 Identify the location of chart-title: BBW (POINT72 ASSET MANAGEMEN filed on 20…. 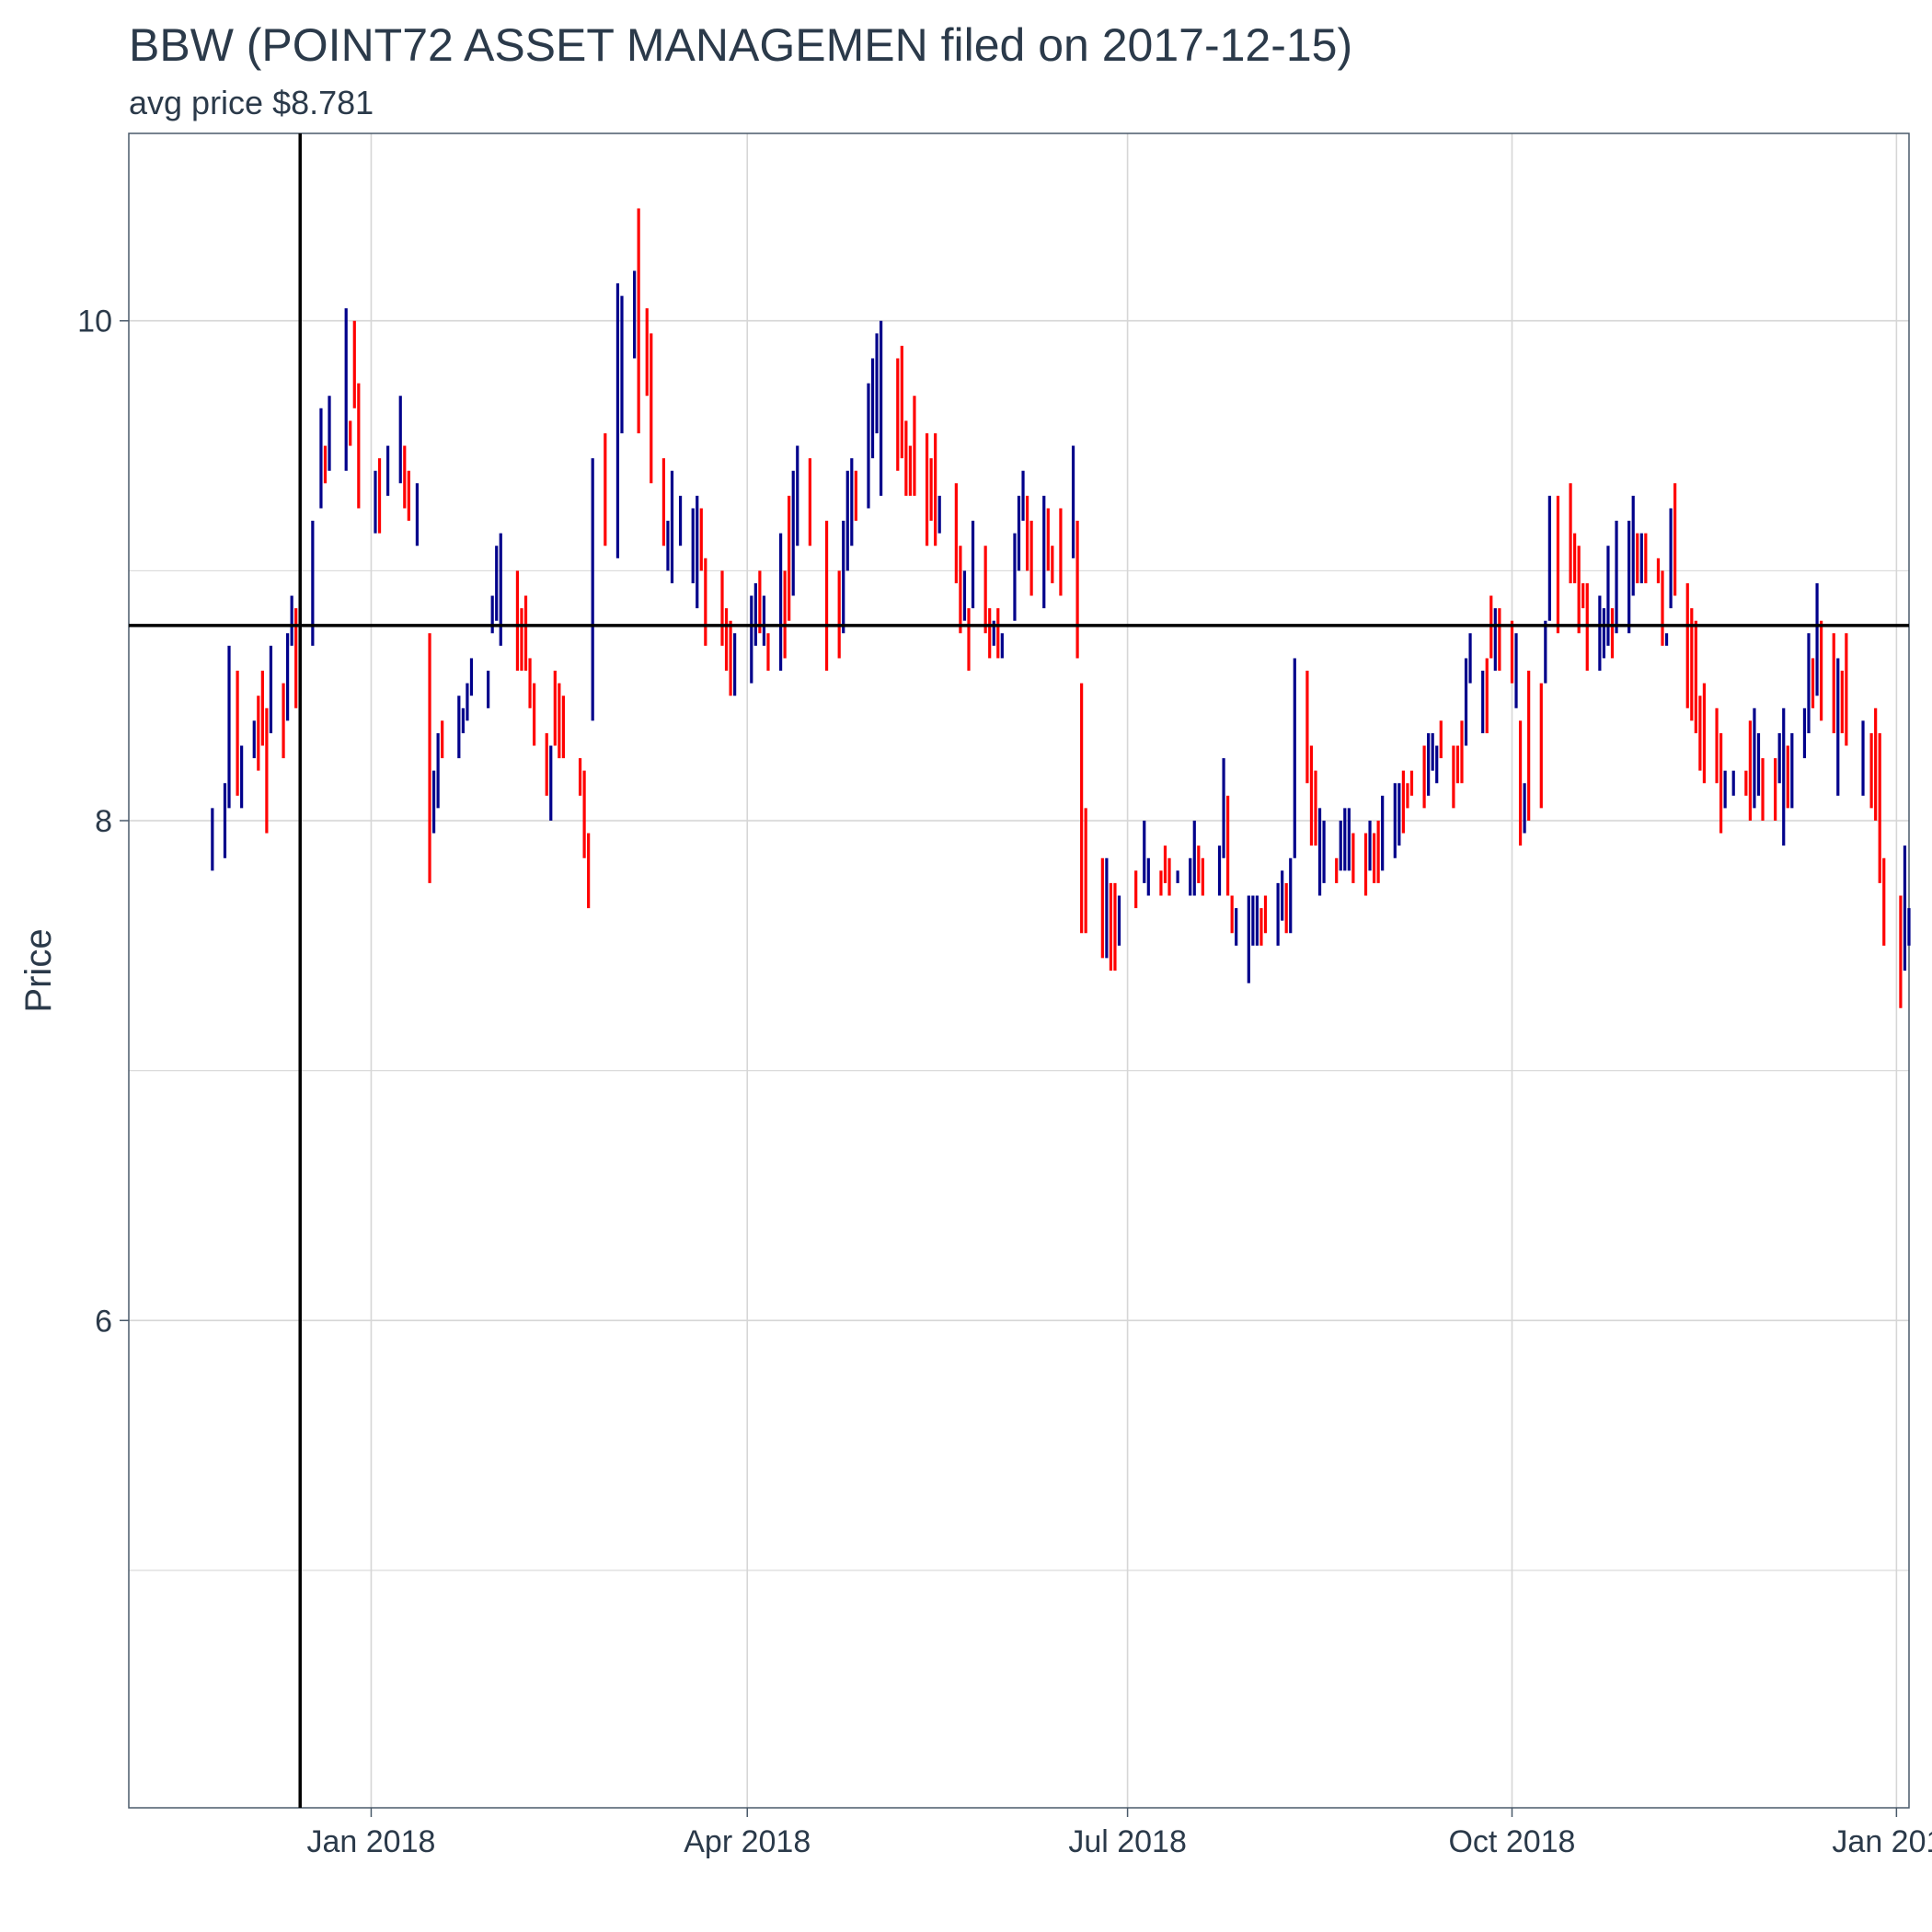
(740, 45).